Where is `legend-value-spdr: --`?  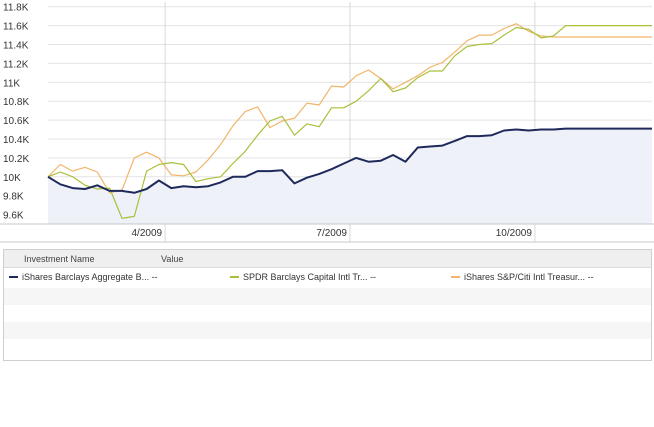
legend-value-spdr: -- is located at coordinates (373, 277).